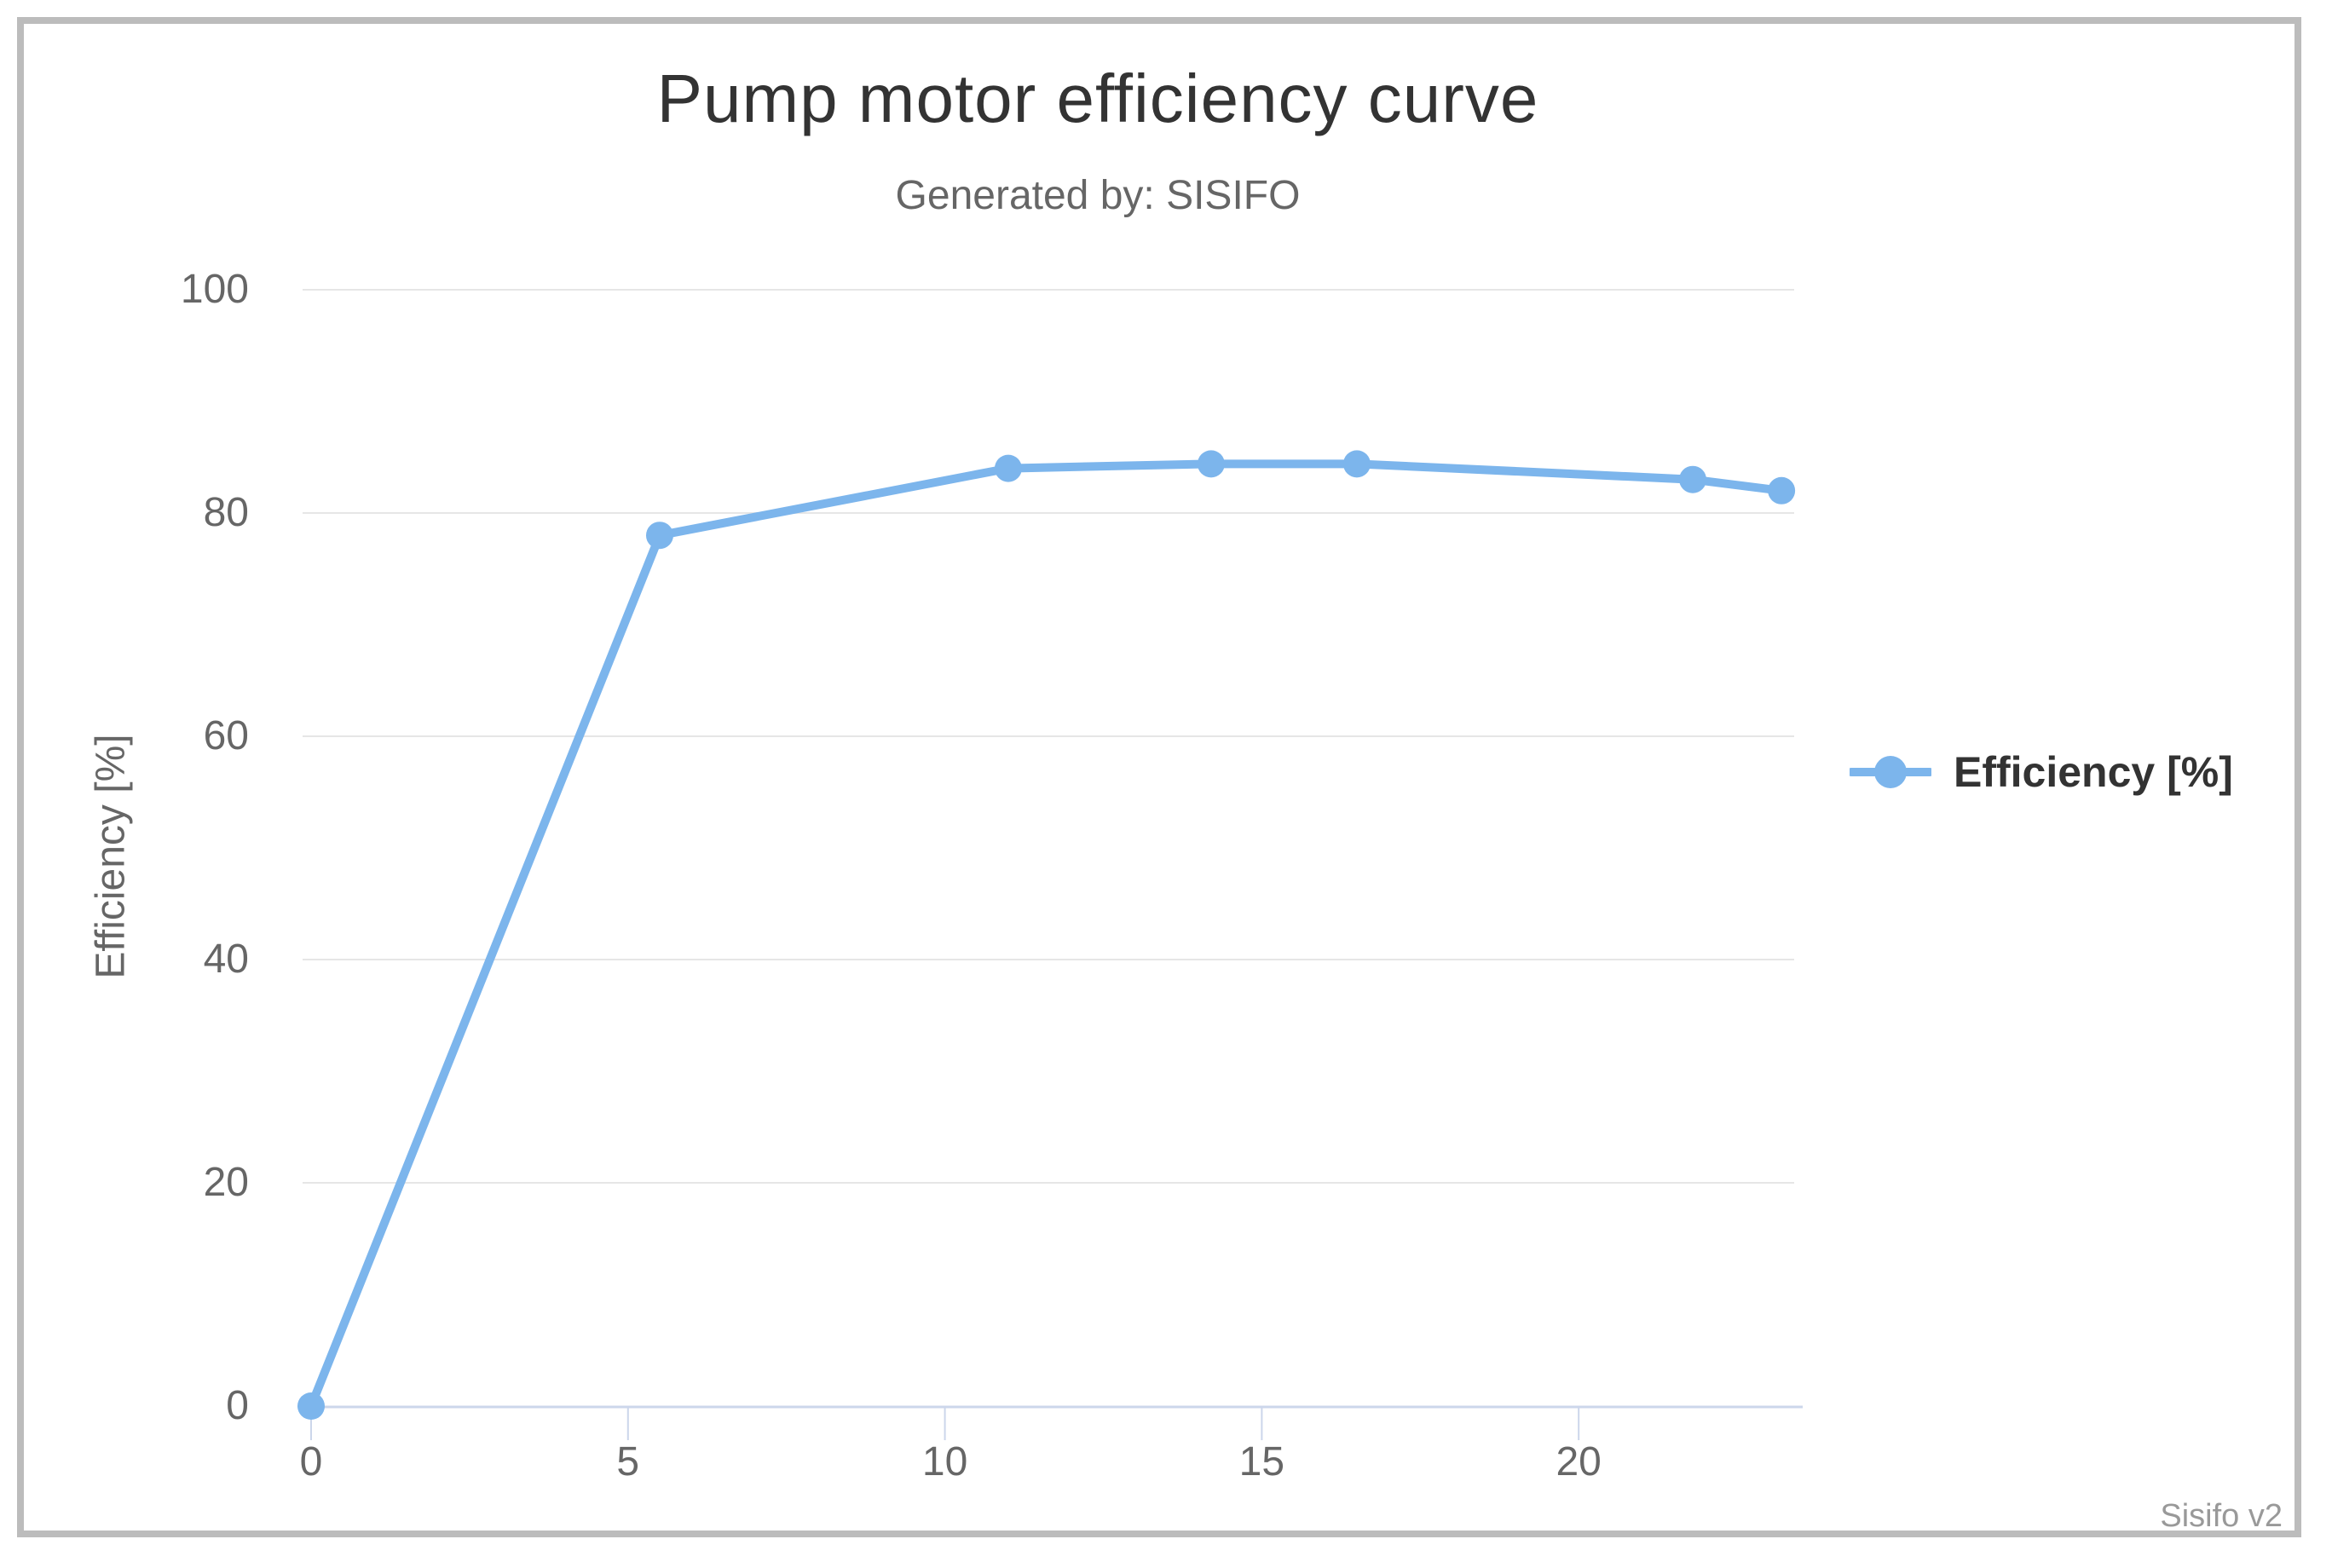  I want to click on legend-item-efficiency: Efficiency [%], so click(2041, 772).